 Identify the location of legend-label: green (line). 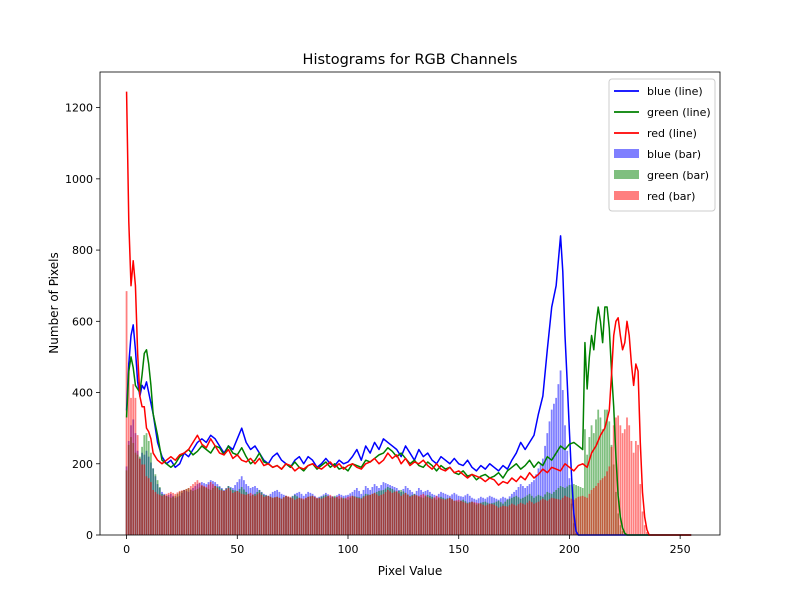
(679, 112).